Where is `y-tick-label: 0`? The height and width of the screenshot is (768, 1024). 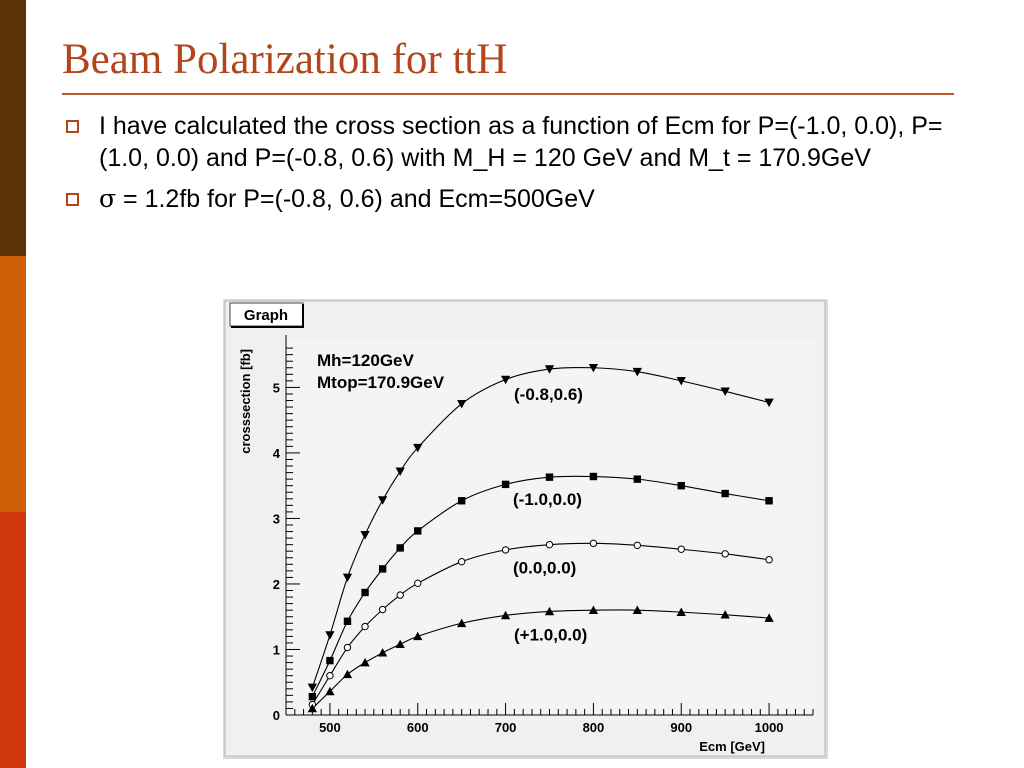
y-tick-label: 0 is located at coordinates (276, 715).